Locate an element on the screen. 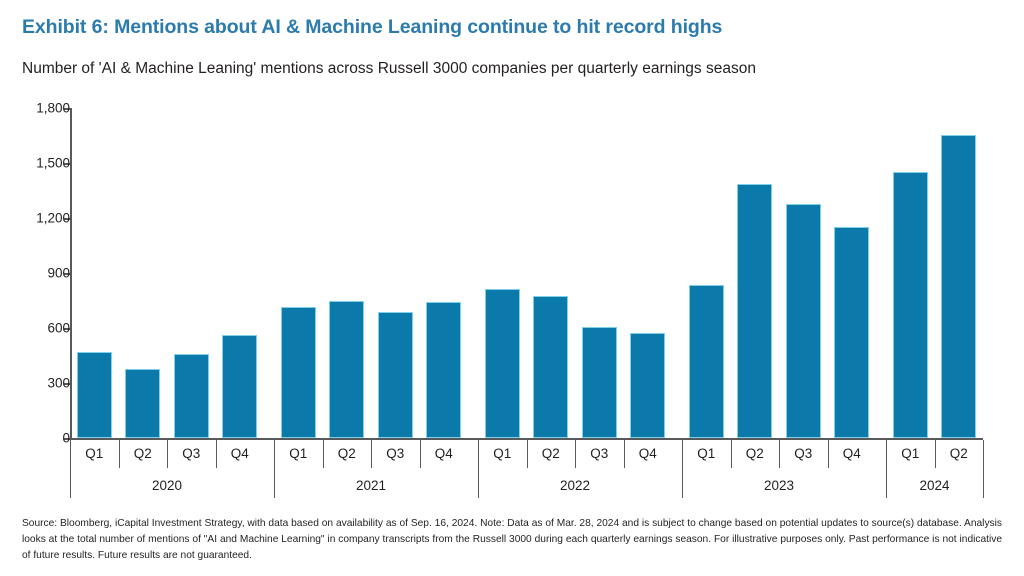 This screenshot has width=1024, height=576. y-axis-line is located at coordinates (71, 273).